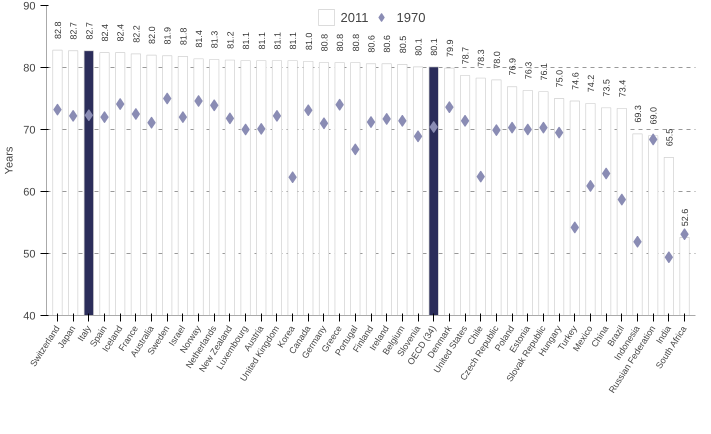  Describe the element at coordinates (513, 67) in the screenshot. I see `data-label: 76.9` at that location.